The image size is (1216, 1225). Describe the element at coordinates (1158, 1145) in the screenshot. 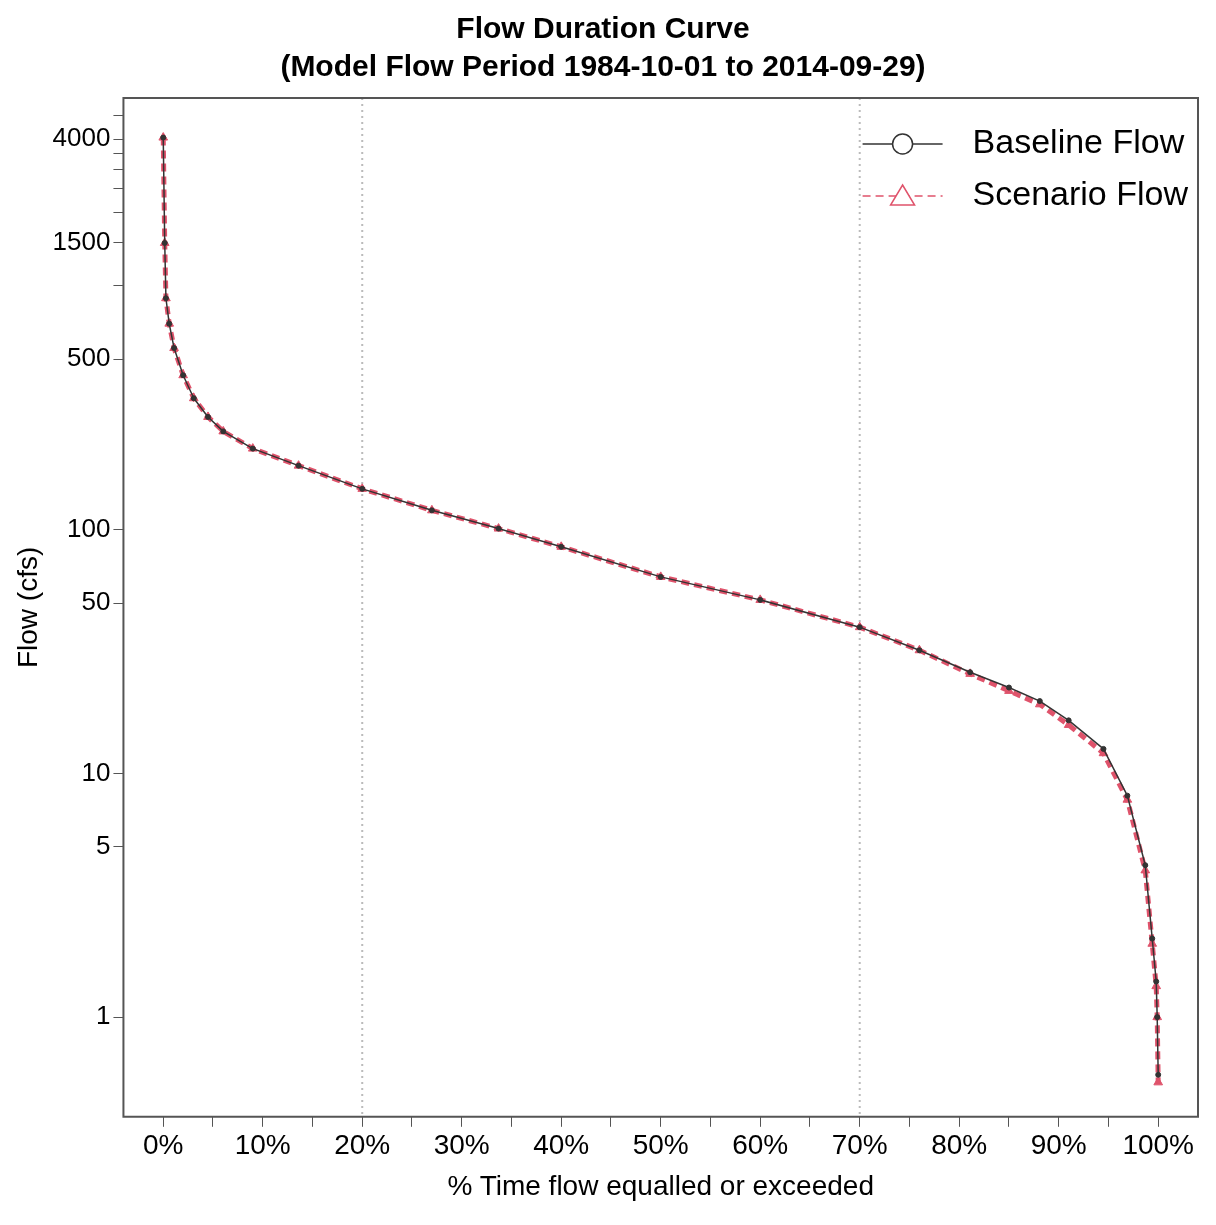

I see `x-tick-label: 100%` at that location.